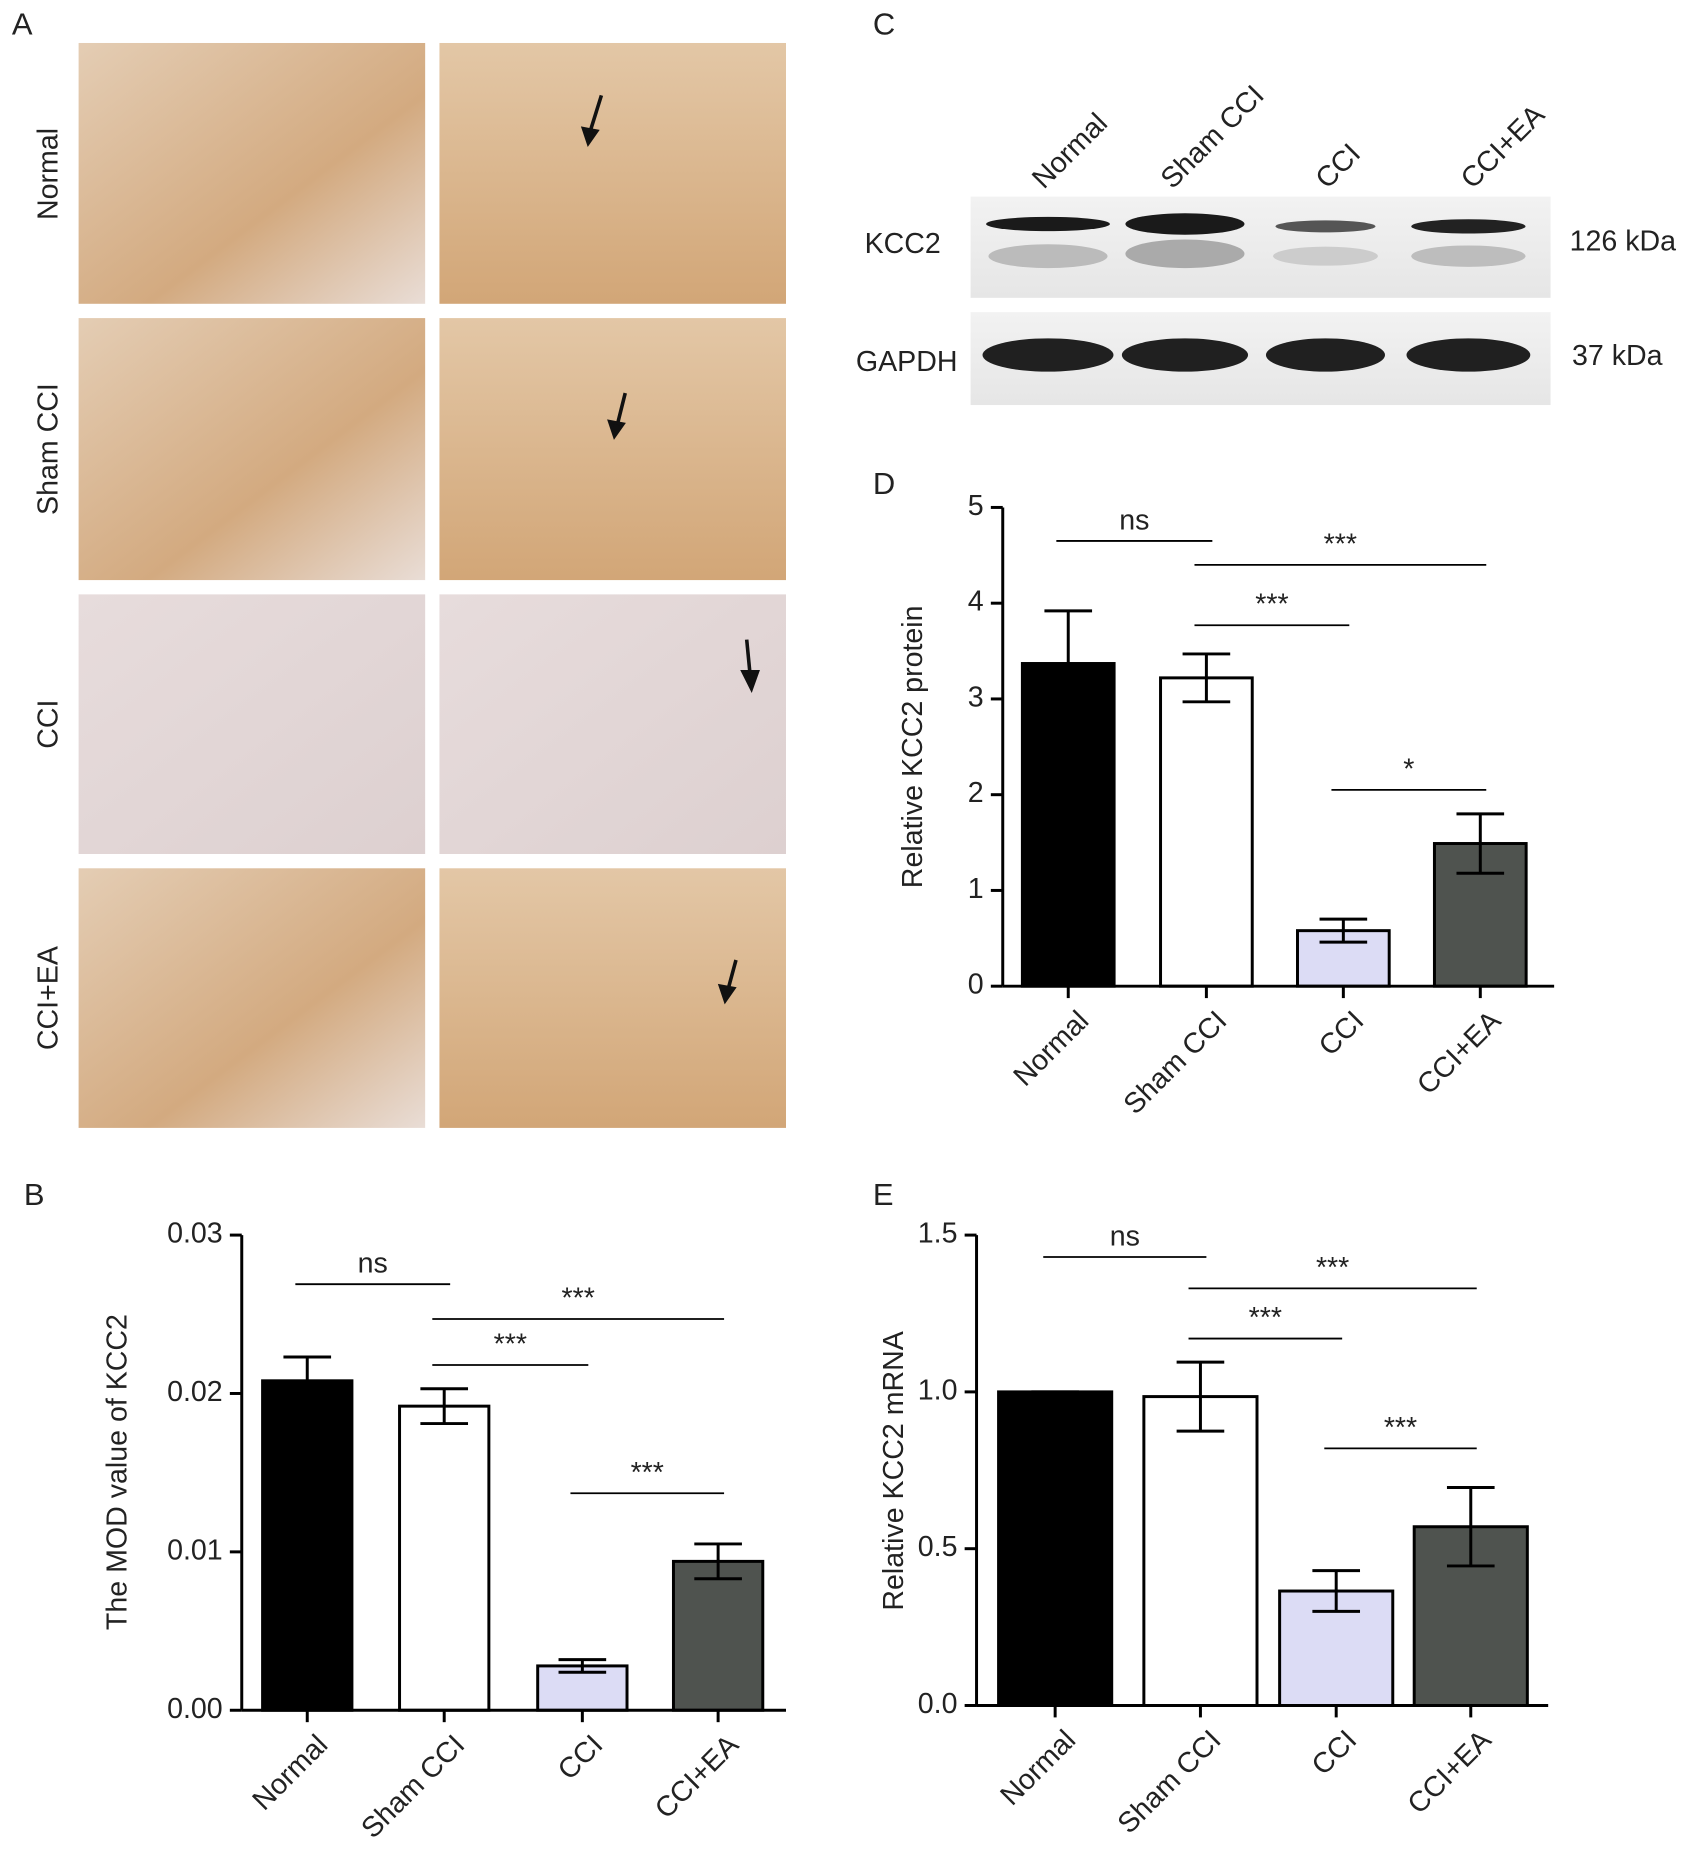  I want to click on y-tick-label: 0.02, so click(195, 1392).